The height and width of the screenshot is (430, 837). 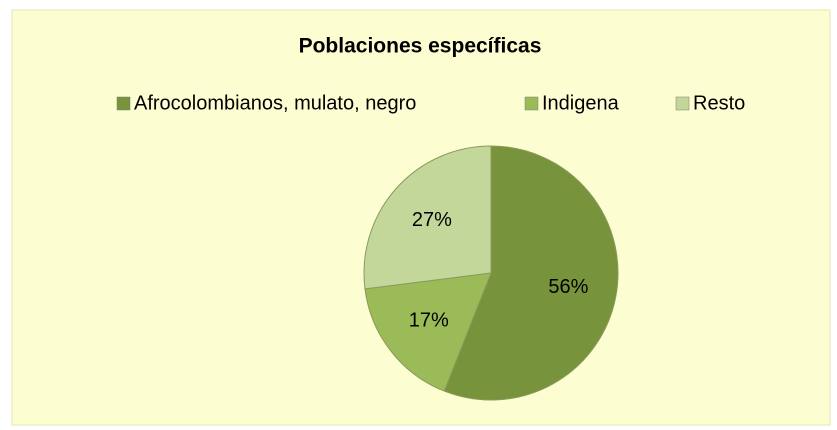 I want to click on data-label: 56%, so click(x=568, y=287).